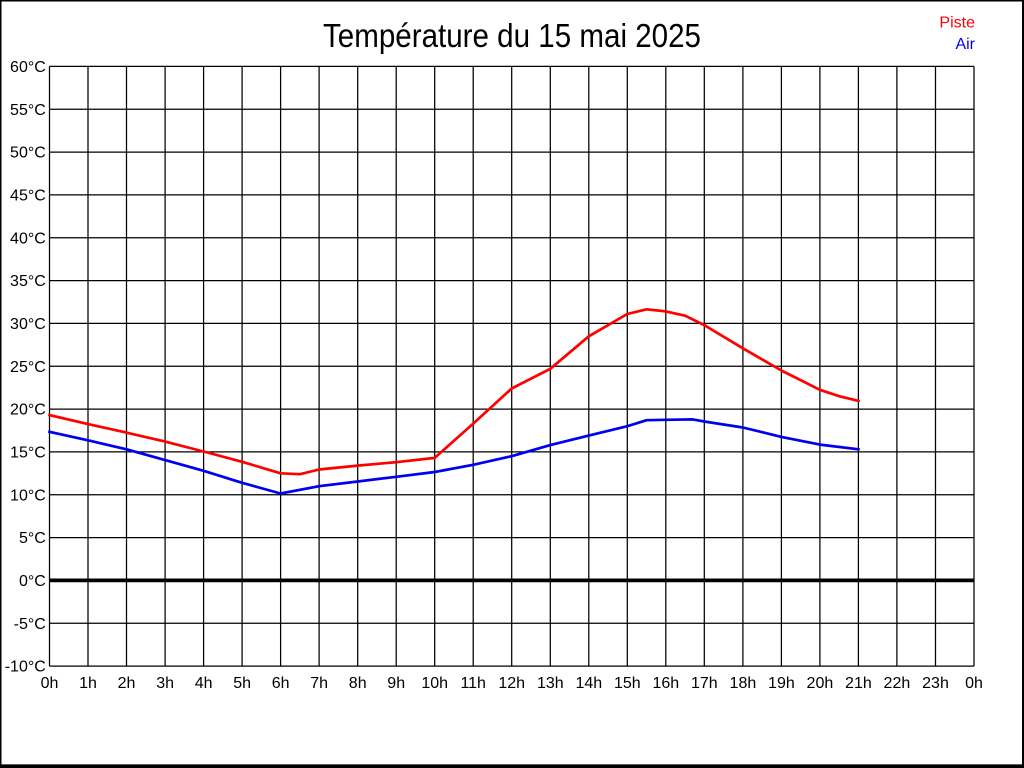  Describe the element at coordinates (281, 683) in the screenshot. I see `svg-text: 6h` at that location.